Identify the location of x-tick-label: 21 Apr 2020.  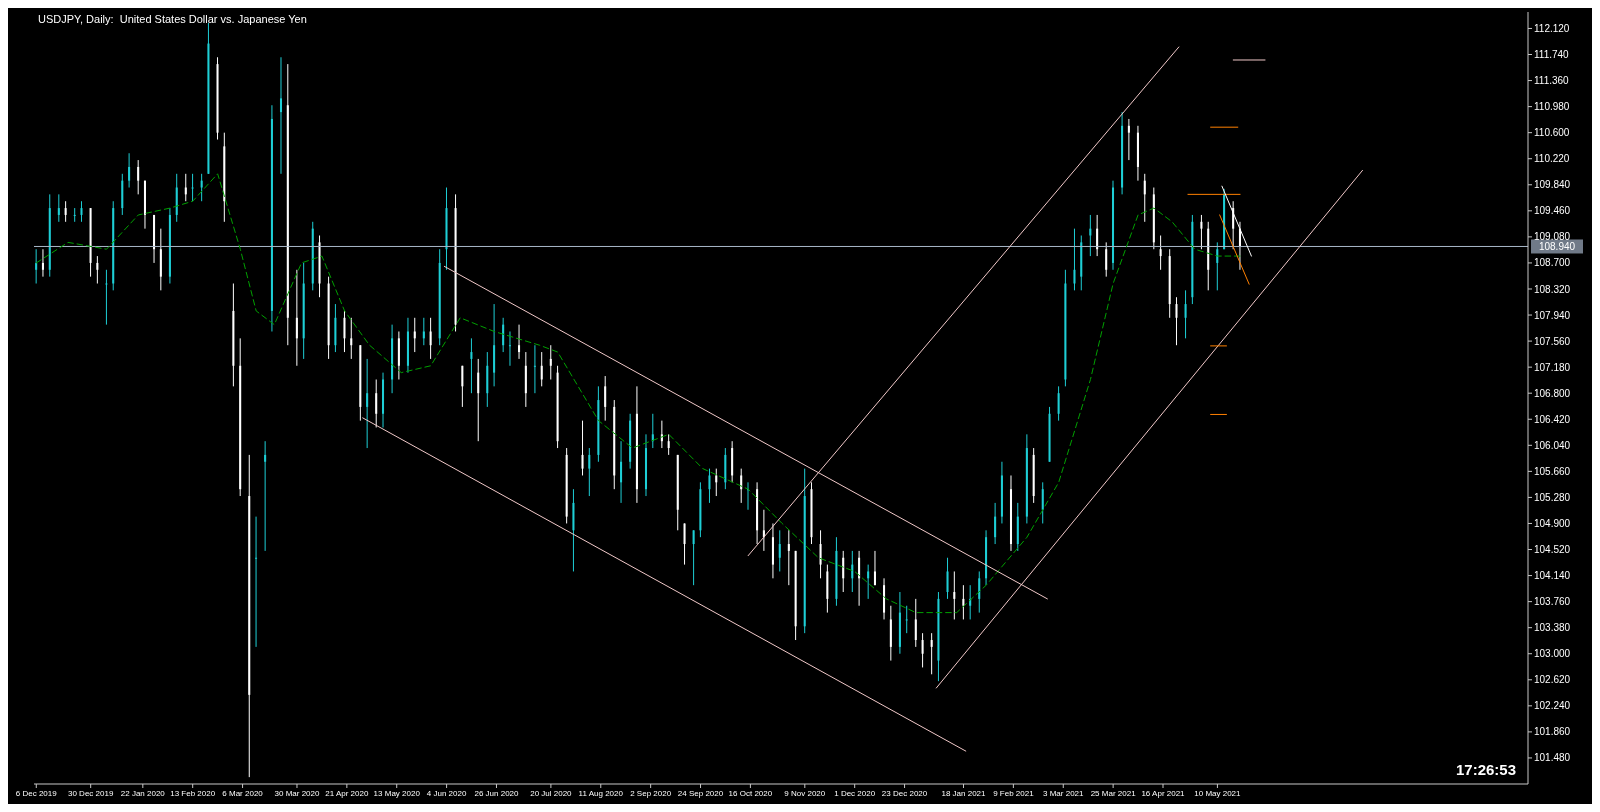
(347, 793).